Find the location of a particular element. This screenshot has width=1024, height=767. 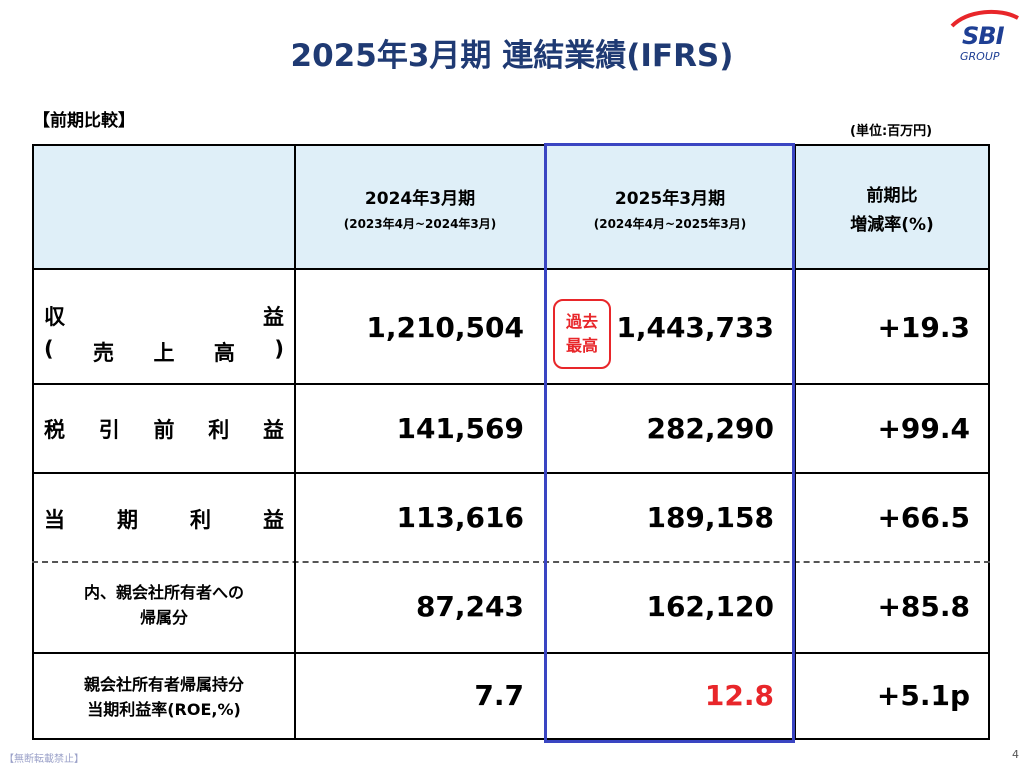

label-char: 売 is located at coordinates (104, 353).